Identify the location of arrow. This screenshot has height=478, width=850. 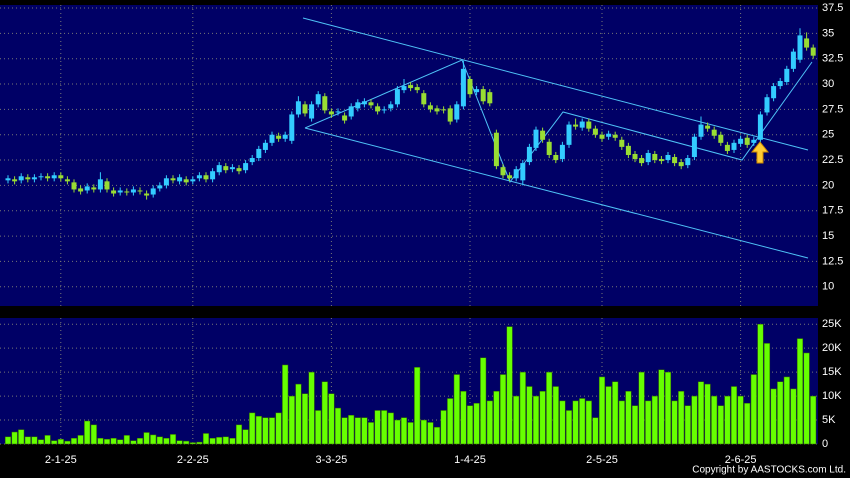
(760, 152).